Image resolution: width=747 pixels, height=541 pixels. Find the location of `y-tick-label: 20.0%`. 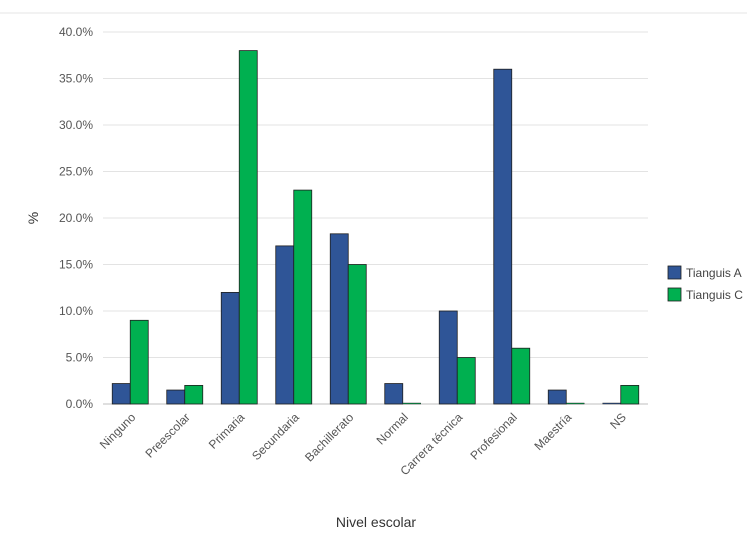

y-tick-label: 20.0% is located at coordinates (76, 218).